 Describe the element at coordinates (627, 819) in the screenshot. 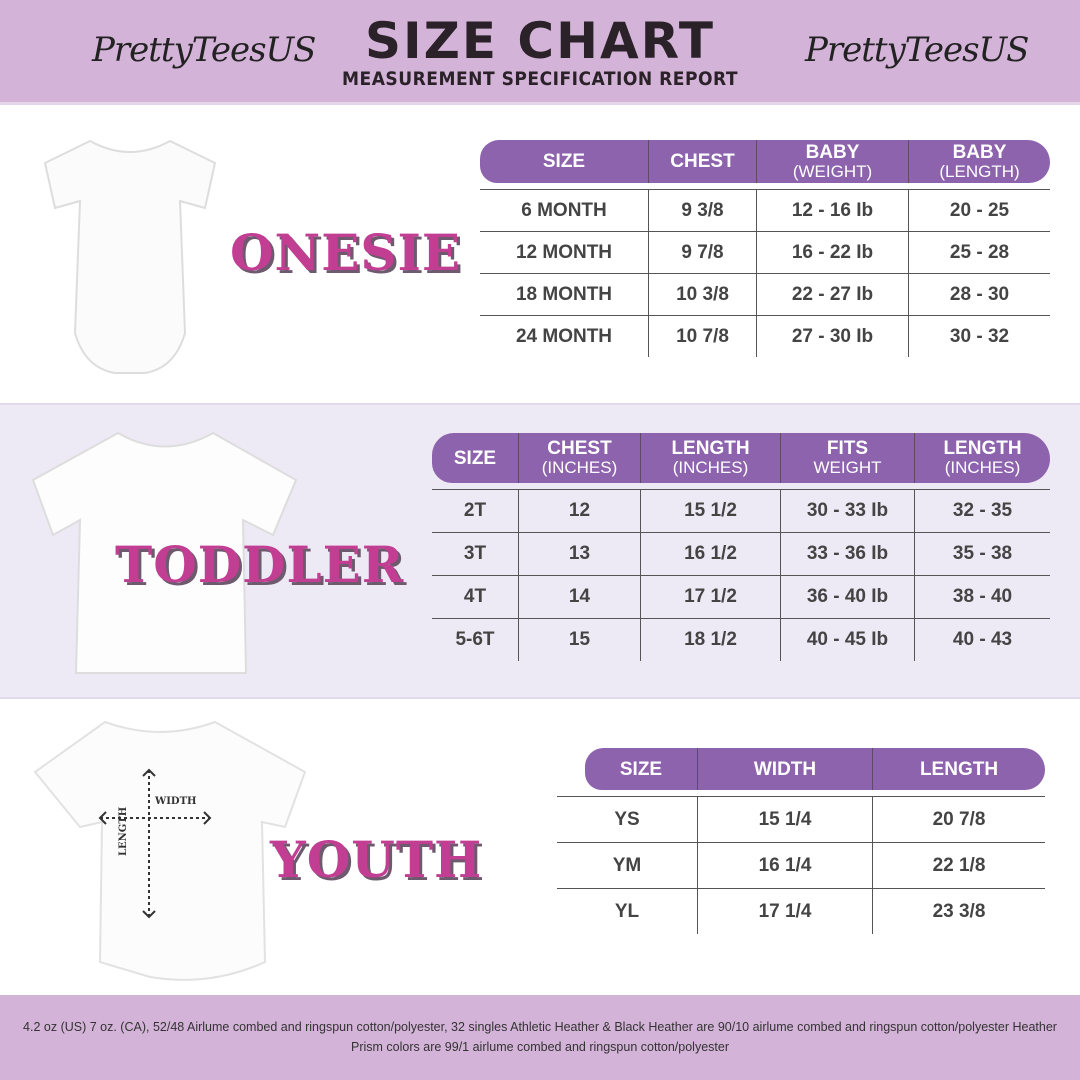

I see `table-cell: YS` at that location.